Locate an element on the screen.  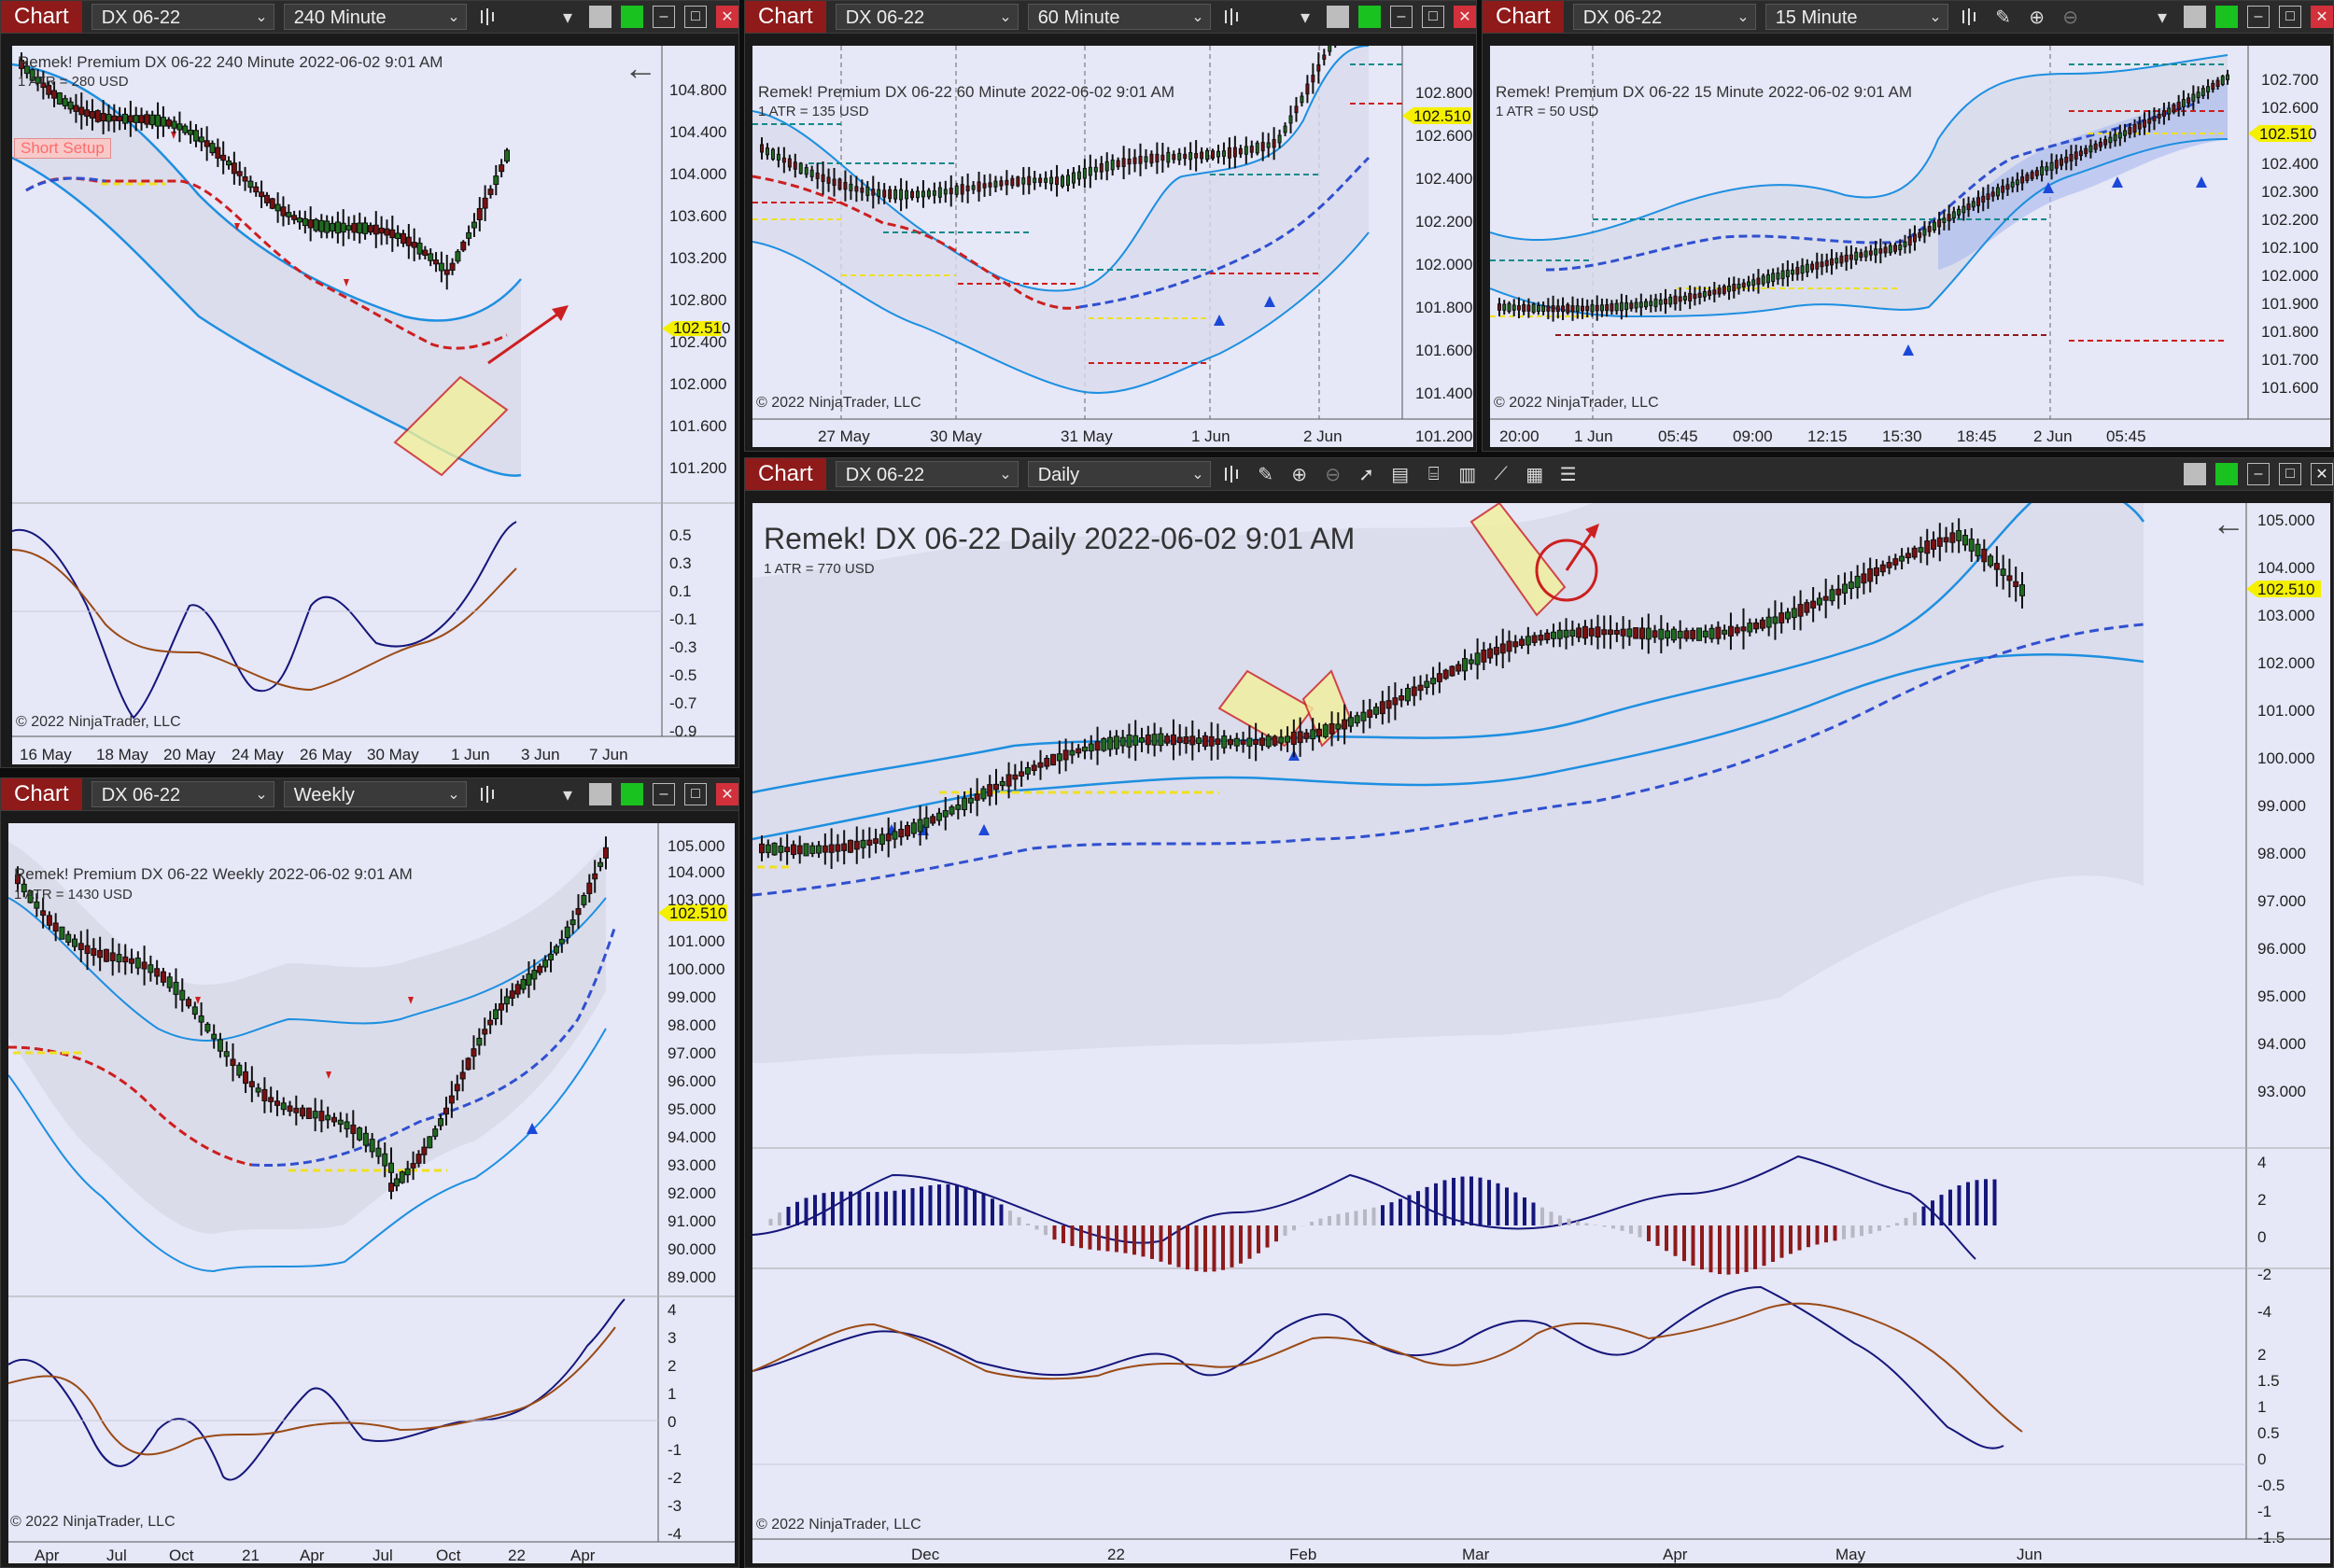
indicators-icon: ▥ is located at coordinates (1467, 474).